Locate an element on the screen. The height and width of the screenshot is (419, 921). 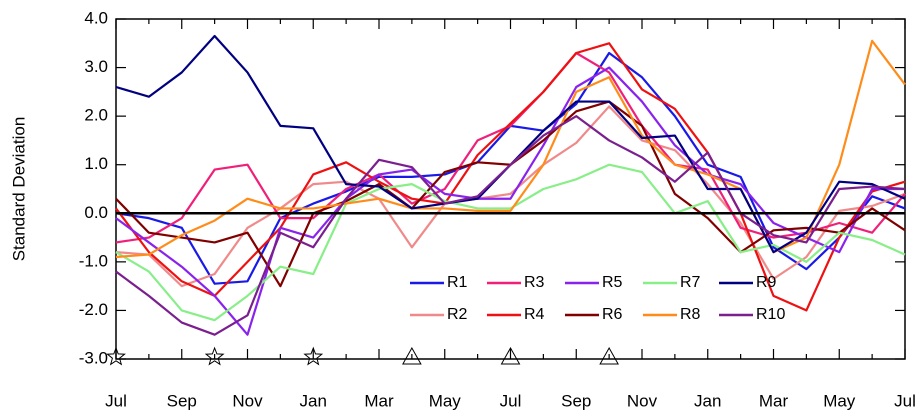
legend-label: R8 is located at coordinates (690, 314).